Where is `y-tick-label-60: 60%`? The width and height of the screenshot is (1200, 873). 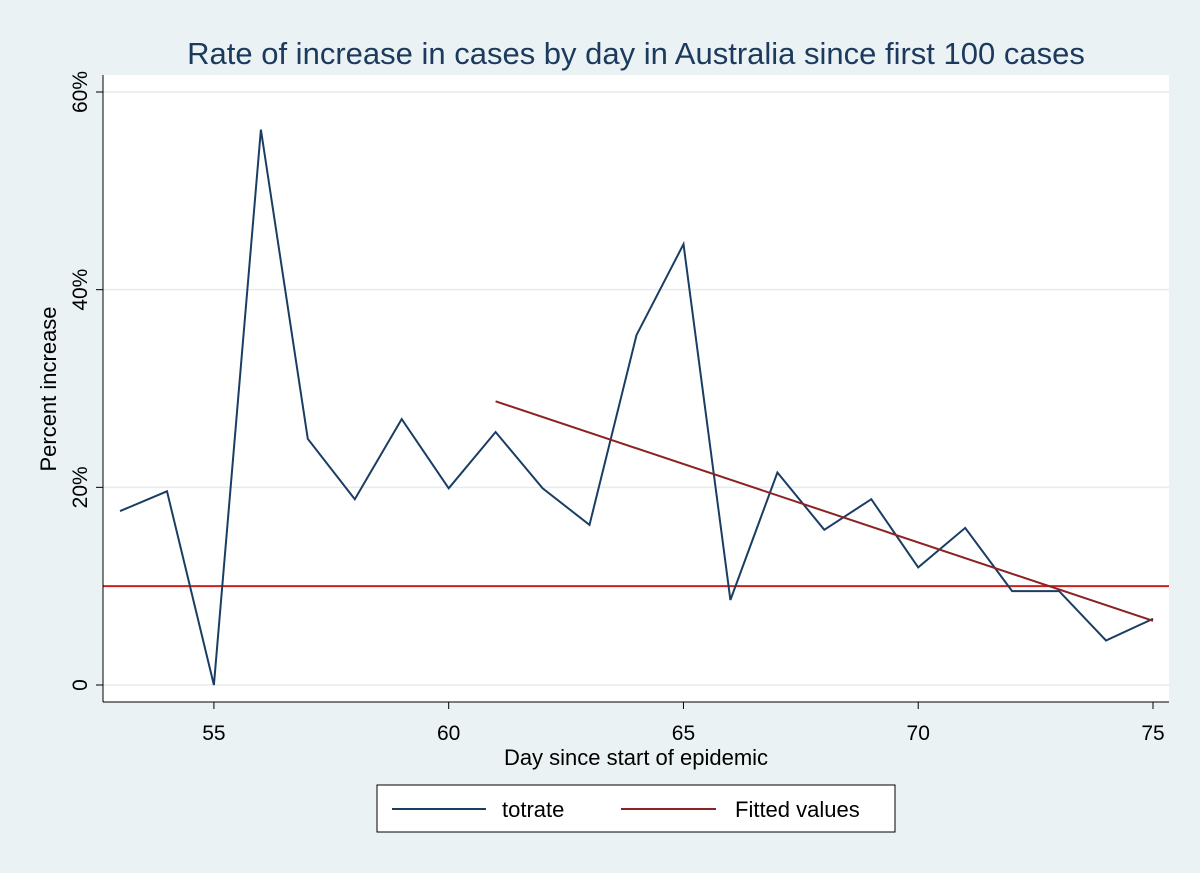
y-tick-label-60: 60% is located at coordinates (80, 92).